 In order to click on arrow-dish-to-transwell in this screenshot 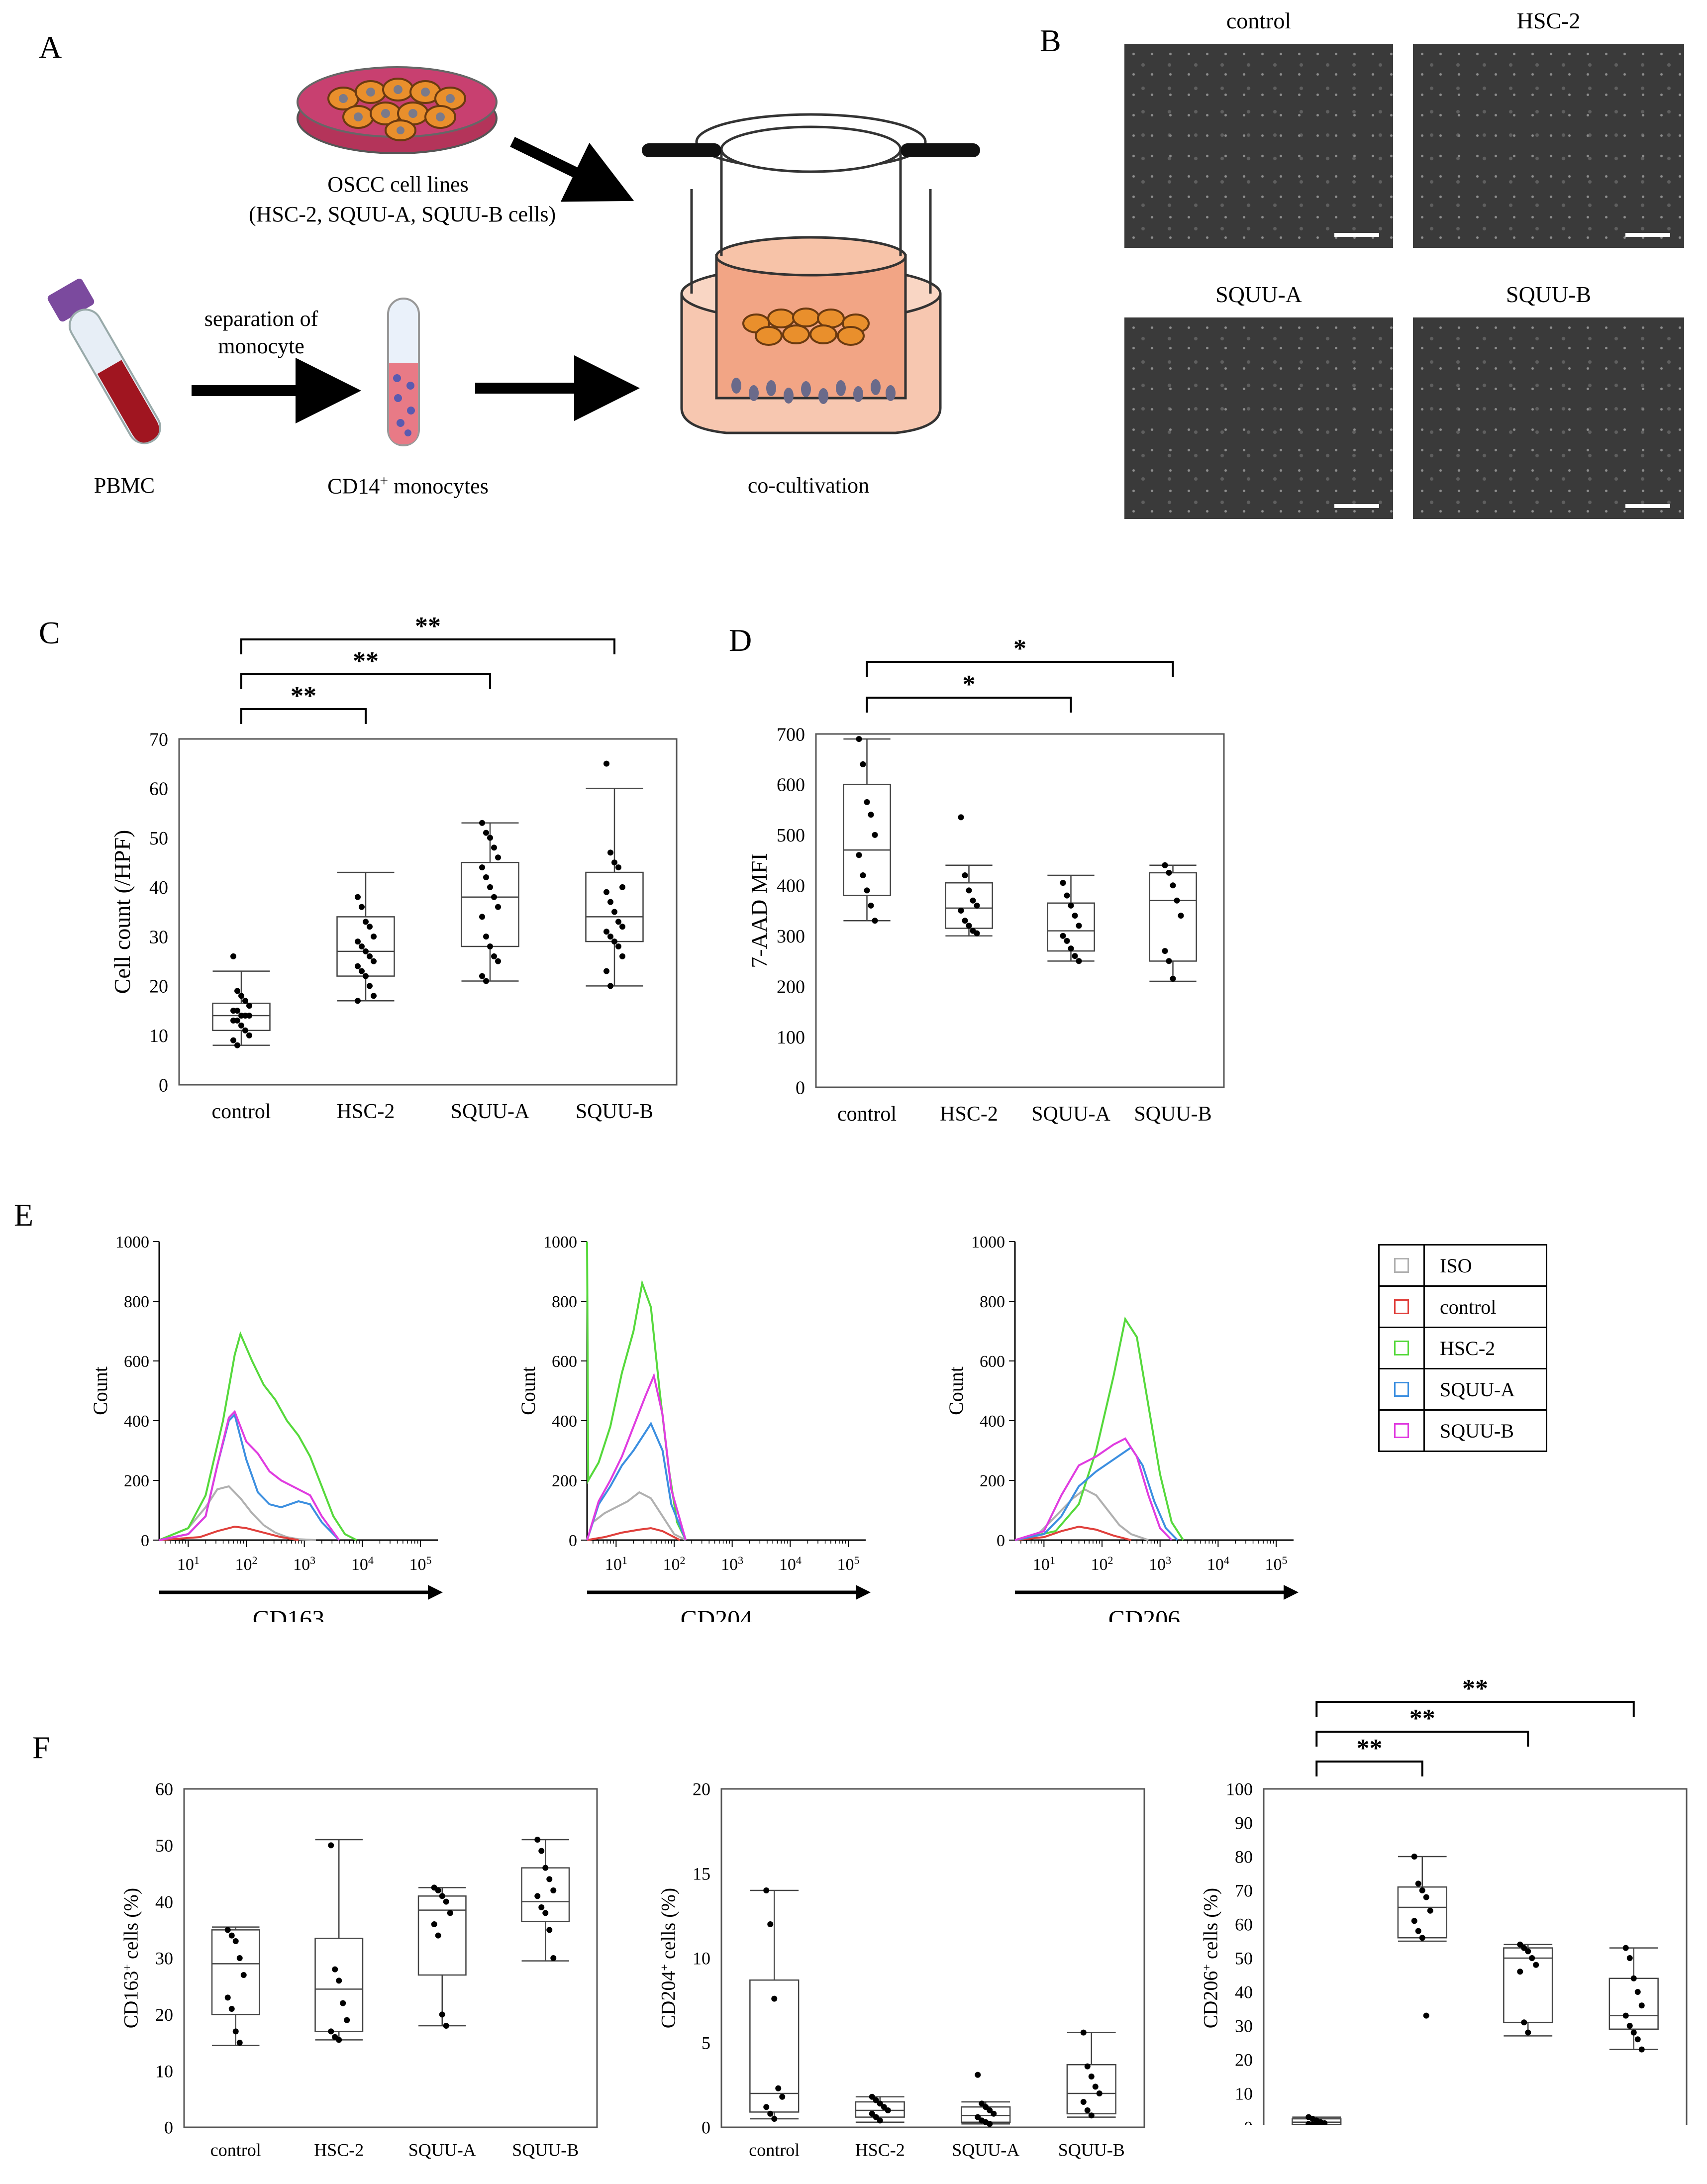, I will do `click(572, 169)`.